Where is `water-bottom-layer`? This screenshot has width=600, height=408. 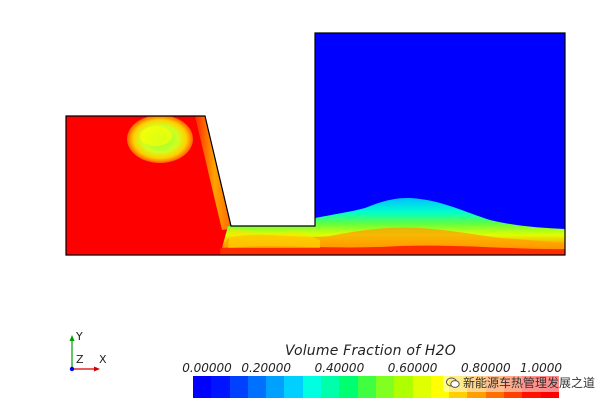
water-bottom-layer is located at coordinates (392, 250).